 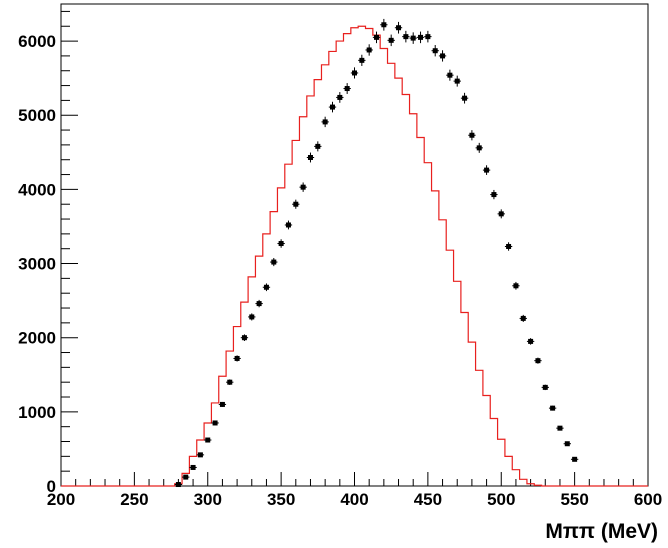 I want to click on y-tick-label: 1000, so click(x=37, y=412).